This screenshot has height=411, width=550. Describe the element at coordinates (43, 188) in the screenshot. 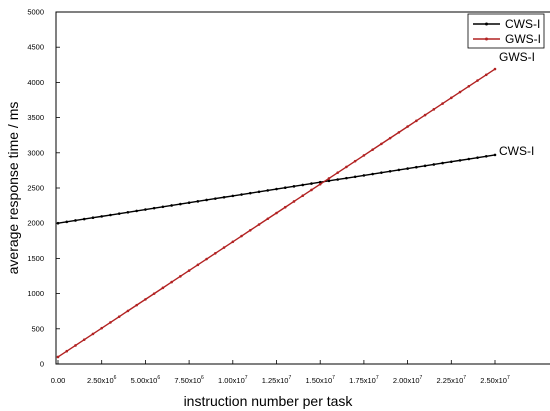

I see `y-axis: 0 500 1000 1500 2000 2500 3000 3500 4000 4500 5000` at that location.